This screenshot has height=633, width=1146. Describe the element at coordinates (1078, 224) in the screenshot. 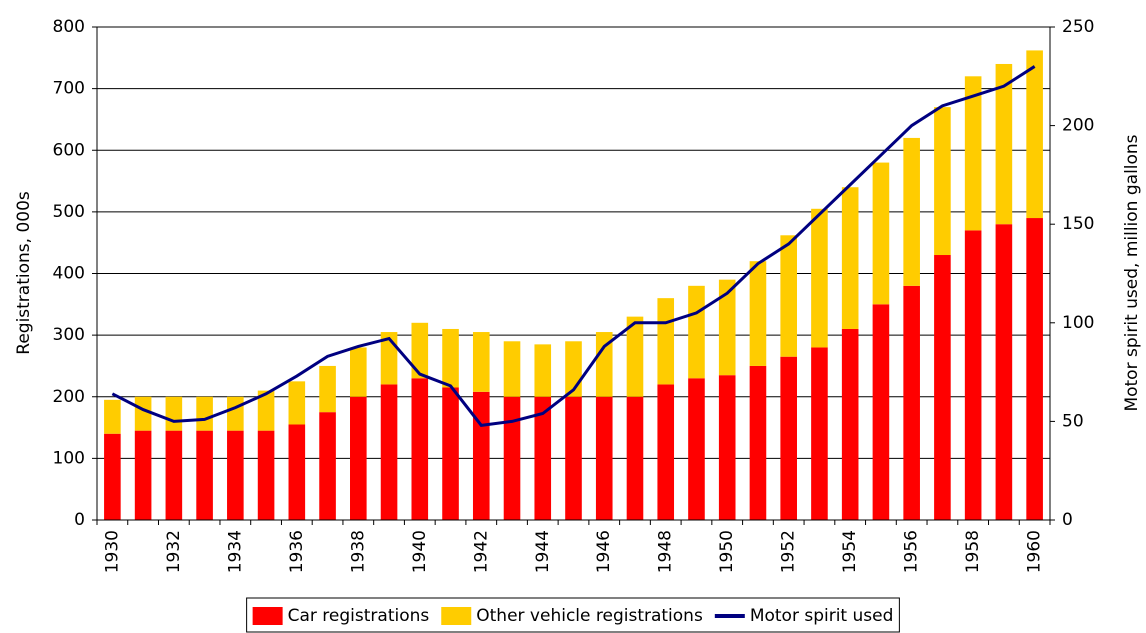

I see `y2-tick-label: 150` at that location.